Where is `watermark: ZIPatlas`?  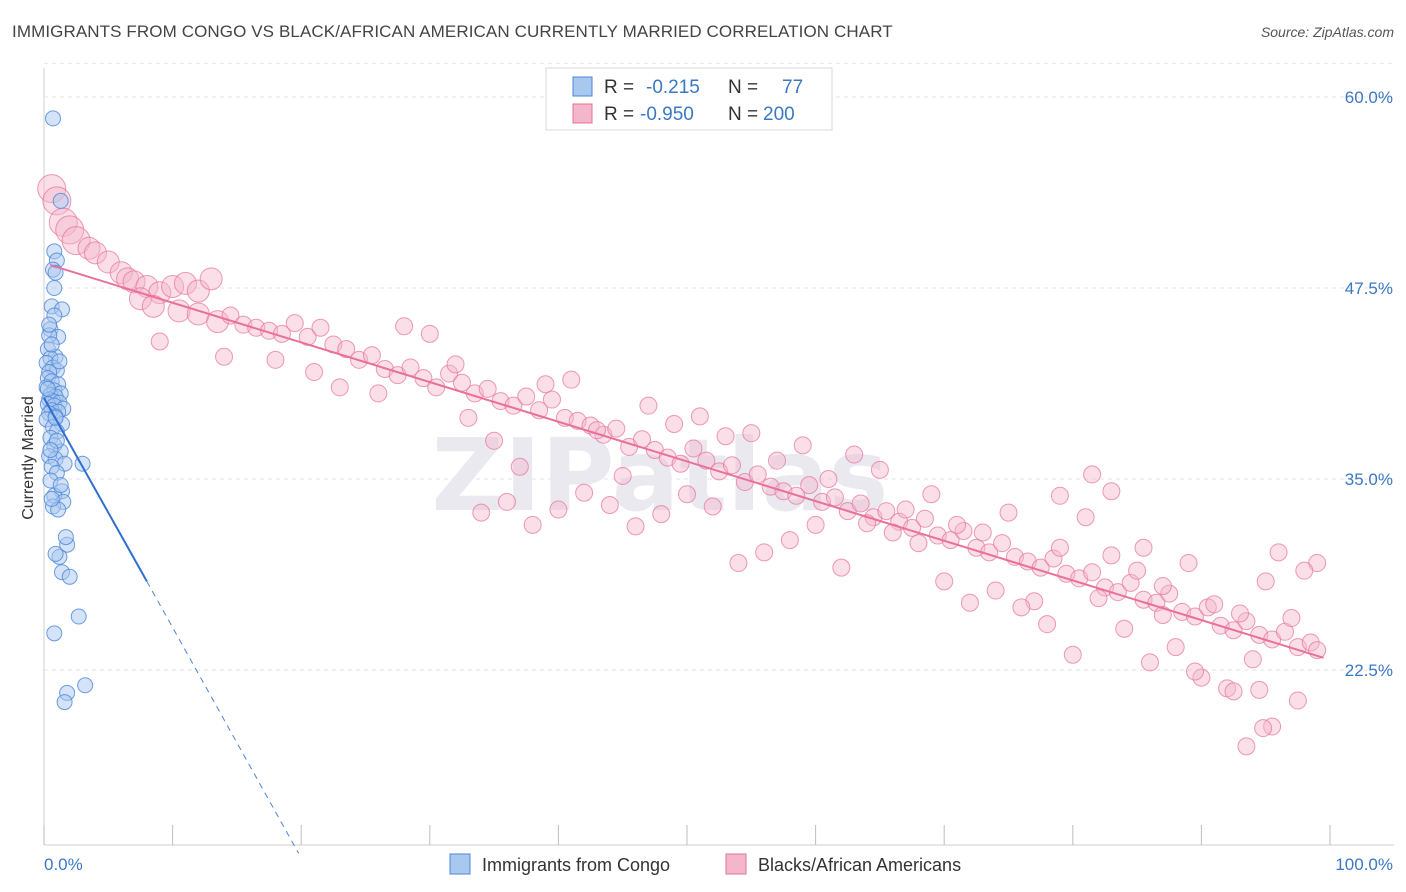 watermark: ZIPatlas is located at coordinates (660, 475).